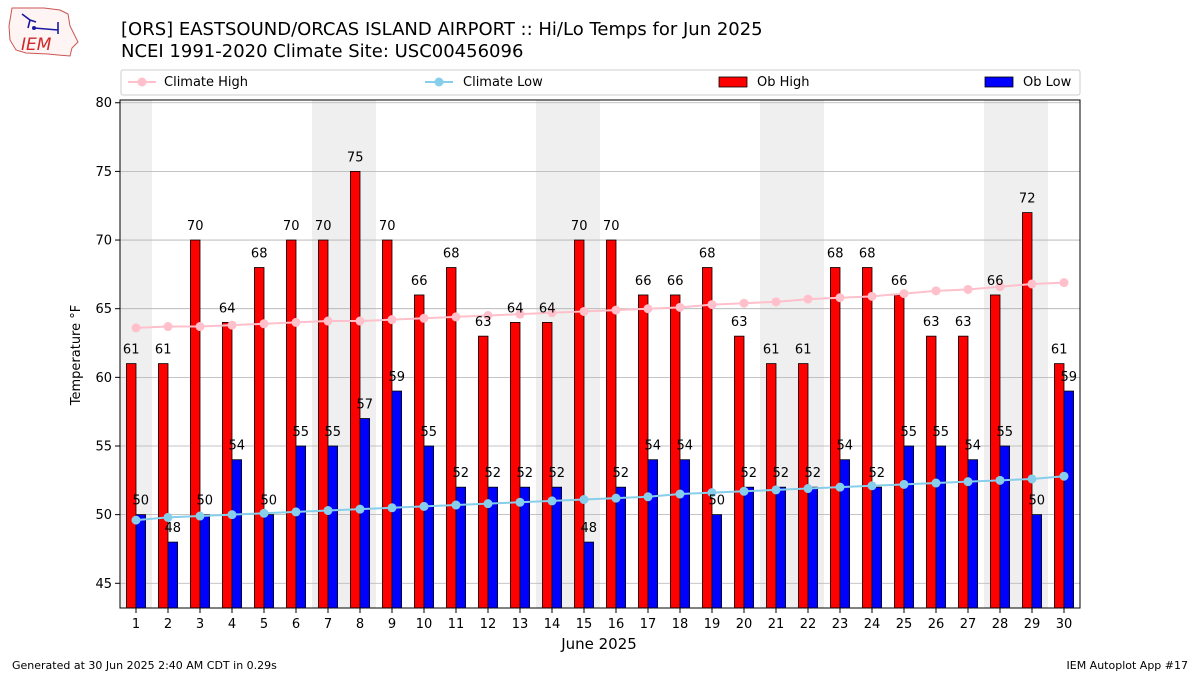  Describe the element at coordinates (269, 501) in the screenshot. I see `ob-low-label-day-5: 50` at that location.